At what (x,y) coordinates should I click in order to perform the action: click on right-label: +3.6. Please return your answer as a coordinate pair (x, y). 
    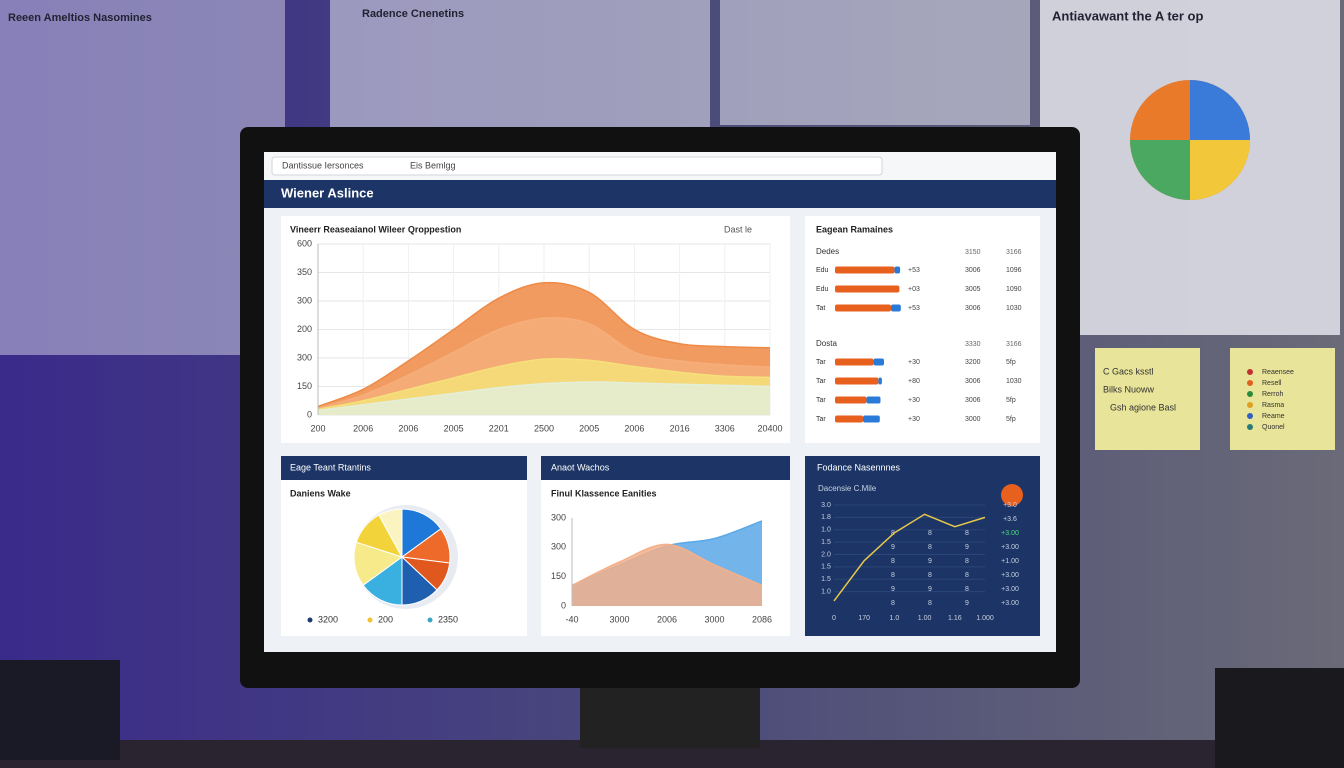
    Looking at the image, I should click on (1010, 519).